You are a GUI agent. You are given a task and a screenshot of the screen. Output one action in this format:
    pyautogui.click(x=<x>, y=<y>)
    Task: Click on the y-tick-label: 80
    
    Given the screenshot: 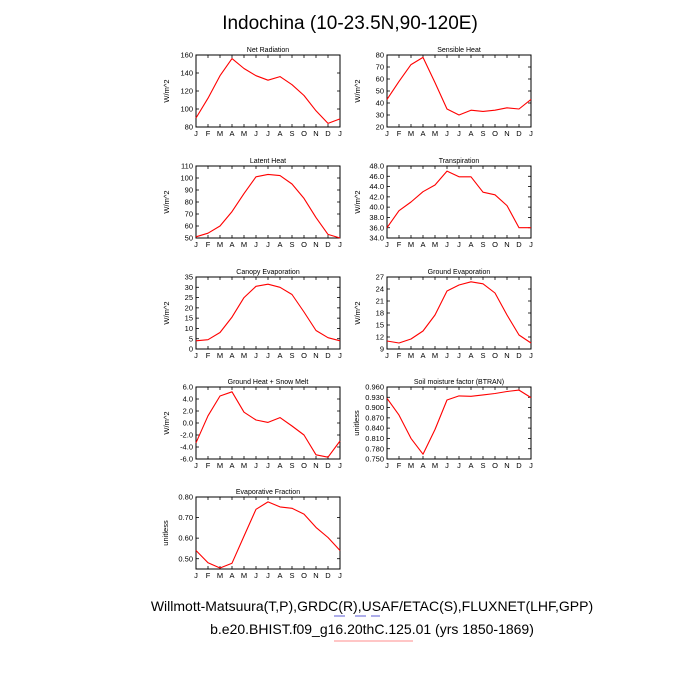 What is the action you would take?
    pyautogui.click(x=189, y=202)
    